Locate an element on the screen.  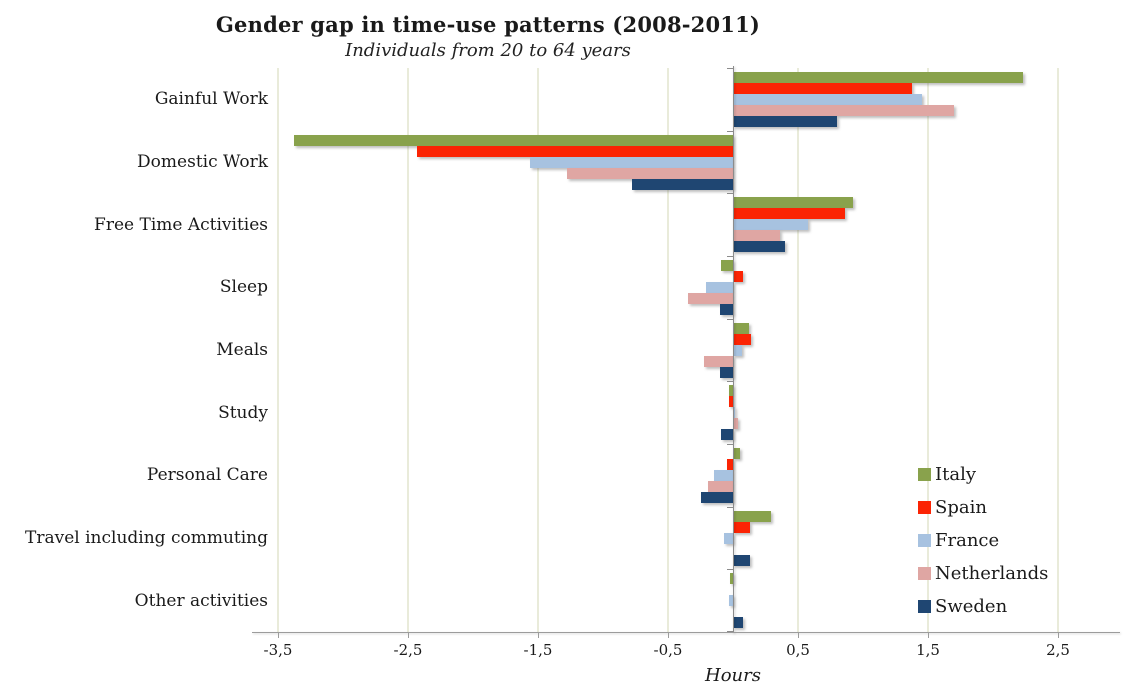
bar-france-travel-including-commuting is located at coordinates (728, 538).